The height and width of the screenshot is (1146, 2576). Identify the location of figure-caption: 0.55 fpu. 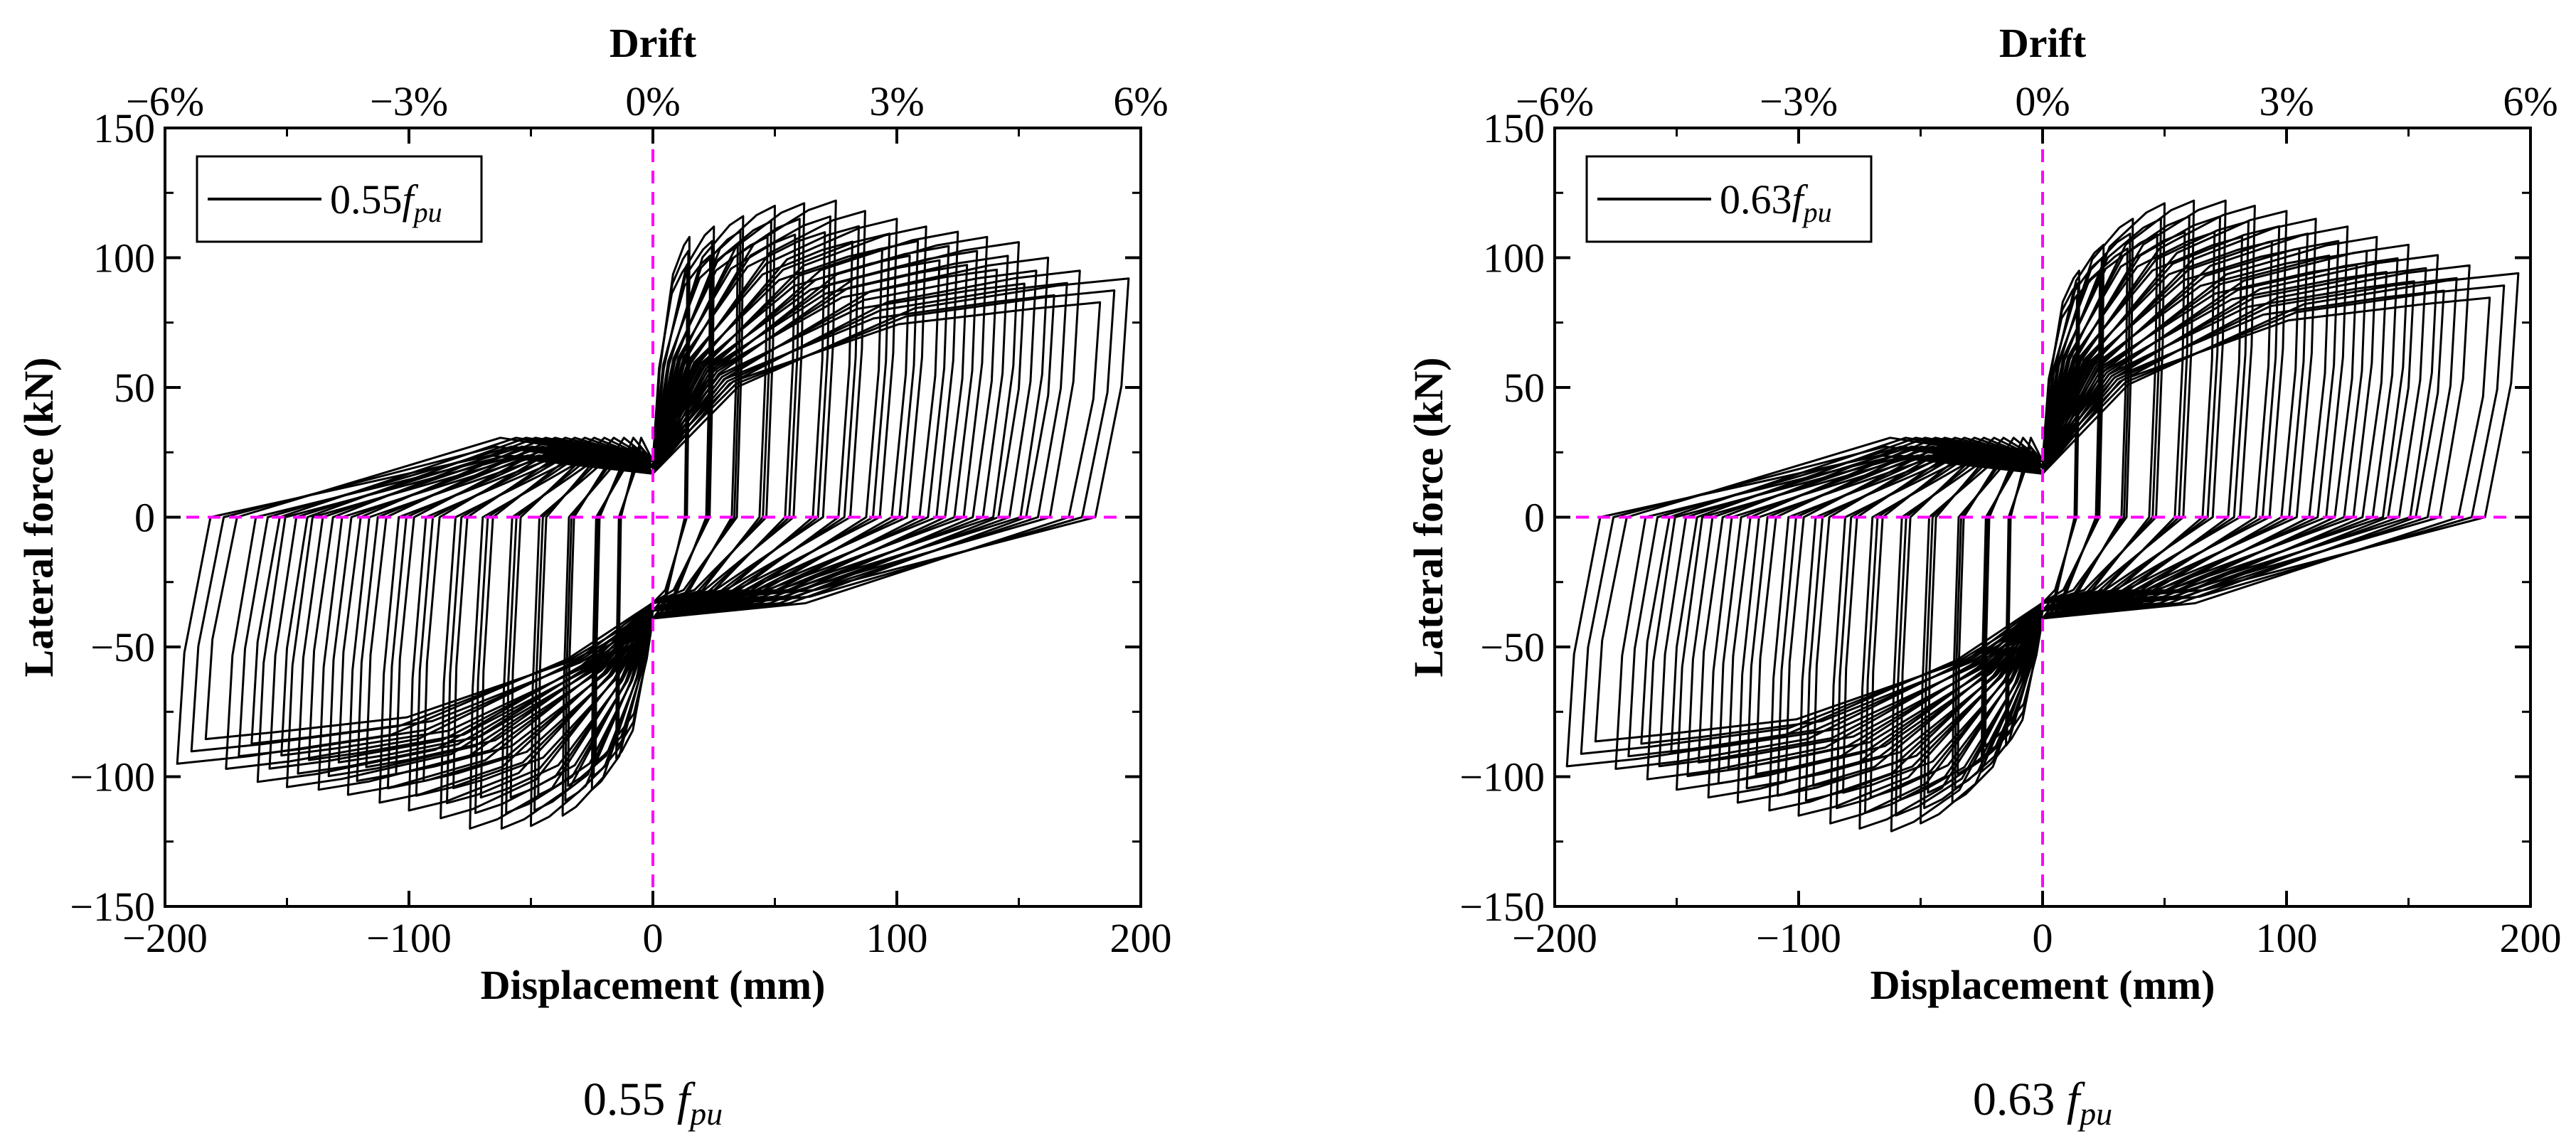
(653, 1102).